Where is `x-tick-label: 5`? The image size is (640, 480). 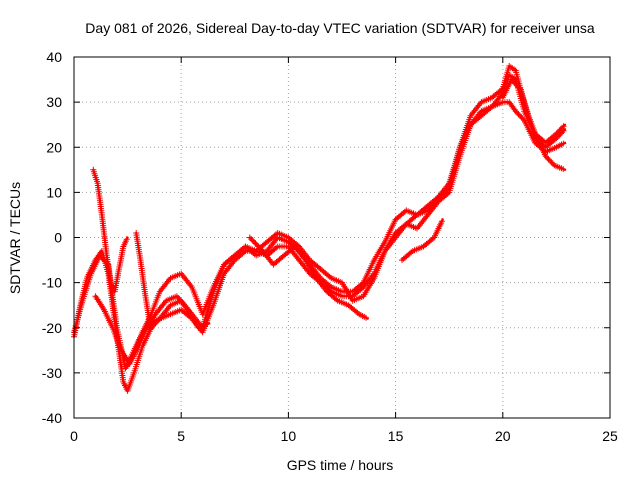 x-tick-label: 5 is located at coordinates (181, 436).